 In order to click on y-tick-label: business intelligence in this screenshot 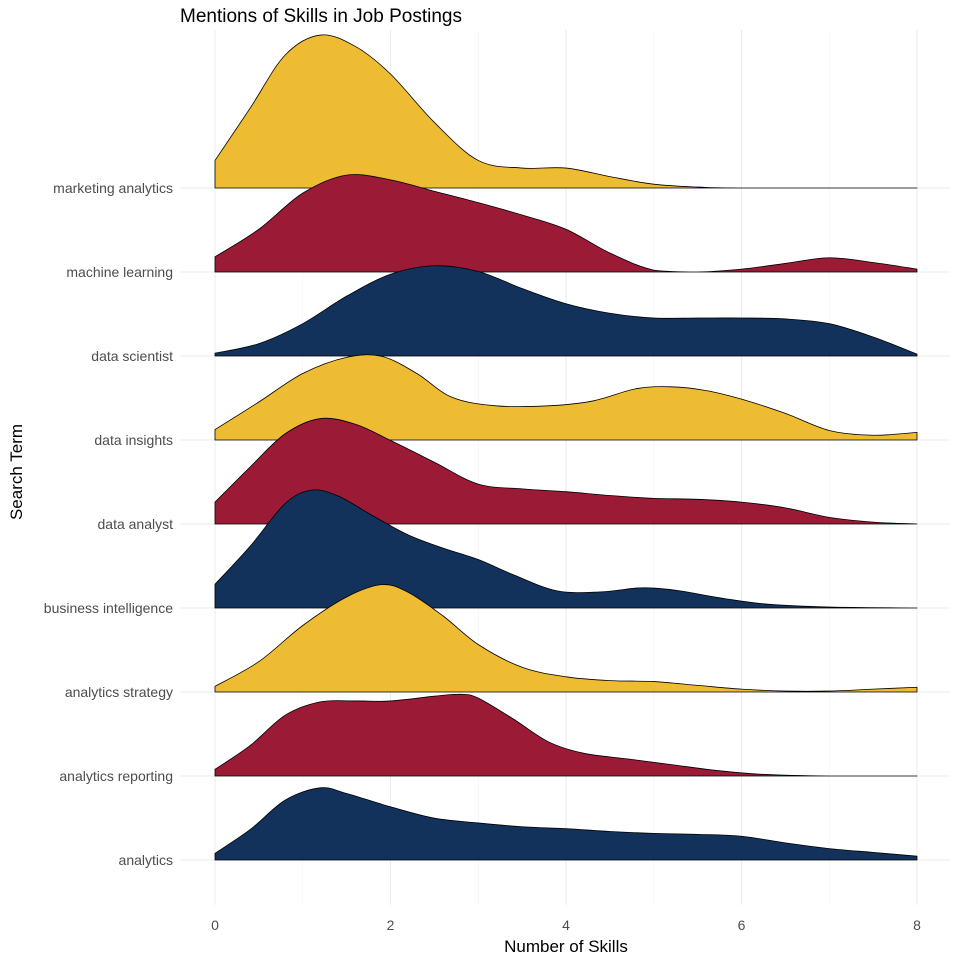, I will do `click(108, 608)`.